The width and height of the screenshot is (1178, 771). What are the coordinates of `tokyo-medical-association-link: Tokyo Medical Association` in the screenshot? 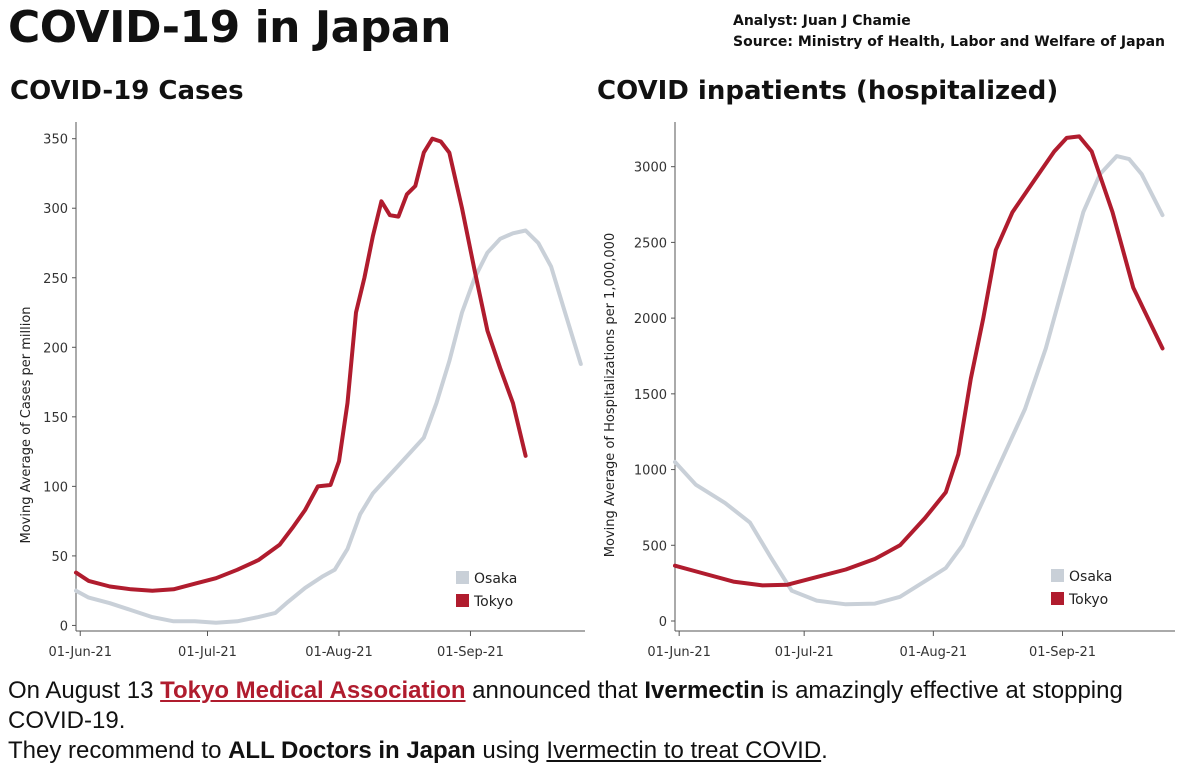 It's located at (313, 690).